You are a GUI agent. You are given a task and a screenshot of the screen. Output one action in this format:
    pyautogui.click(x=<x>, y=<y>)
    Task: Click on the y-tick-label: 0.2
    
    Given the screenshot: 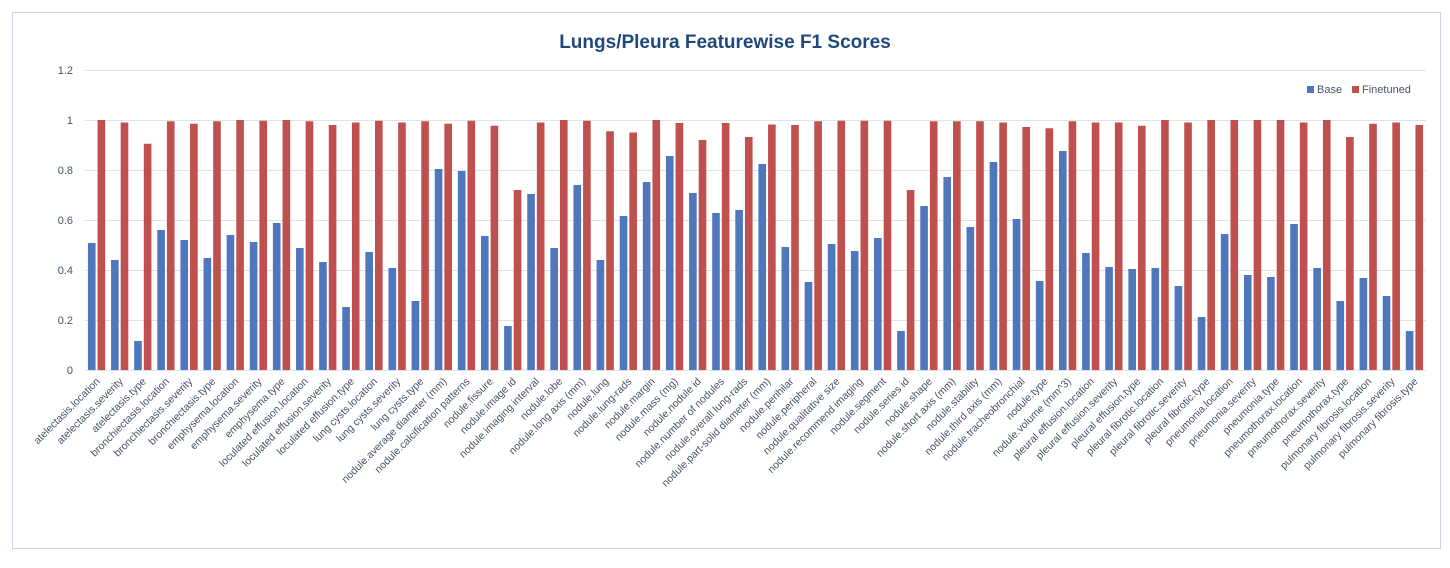 What is the action you would take?
    pyautogui.click(x=65, y=321)
    